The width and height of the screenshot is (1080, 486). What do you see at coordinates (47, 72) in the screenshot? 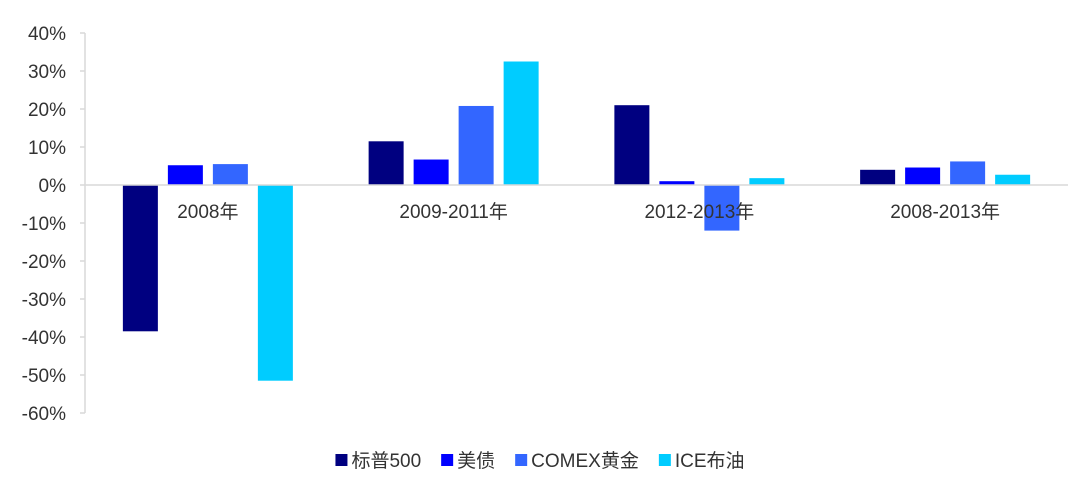
I see `y-tick-label: 30%` at bounding box center [47, 72].